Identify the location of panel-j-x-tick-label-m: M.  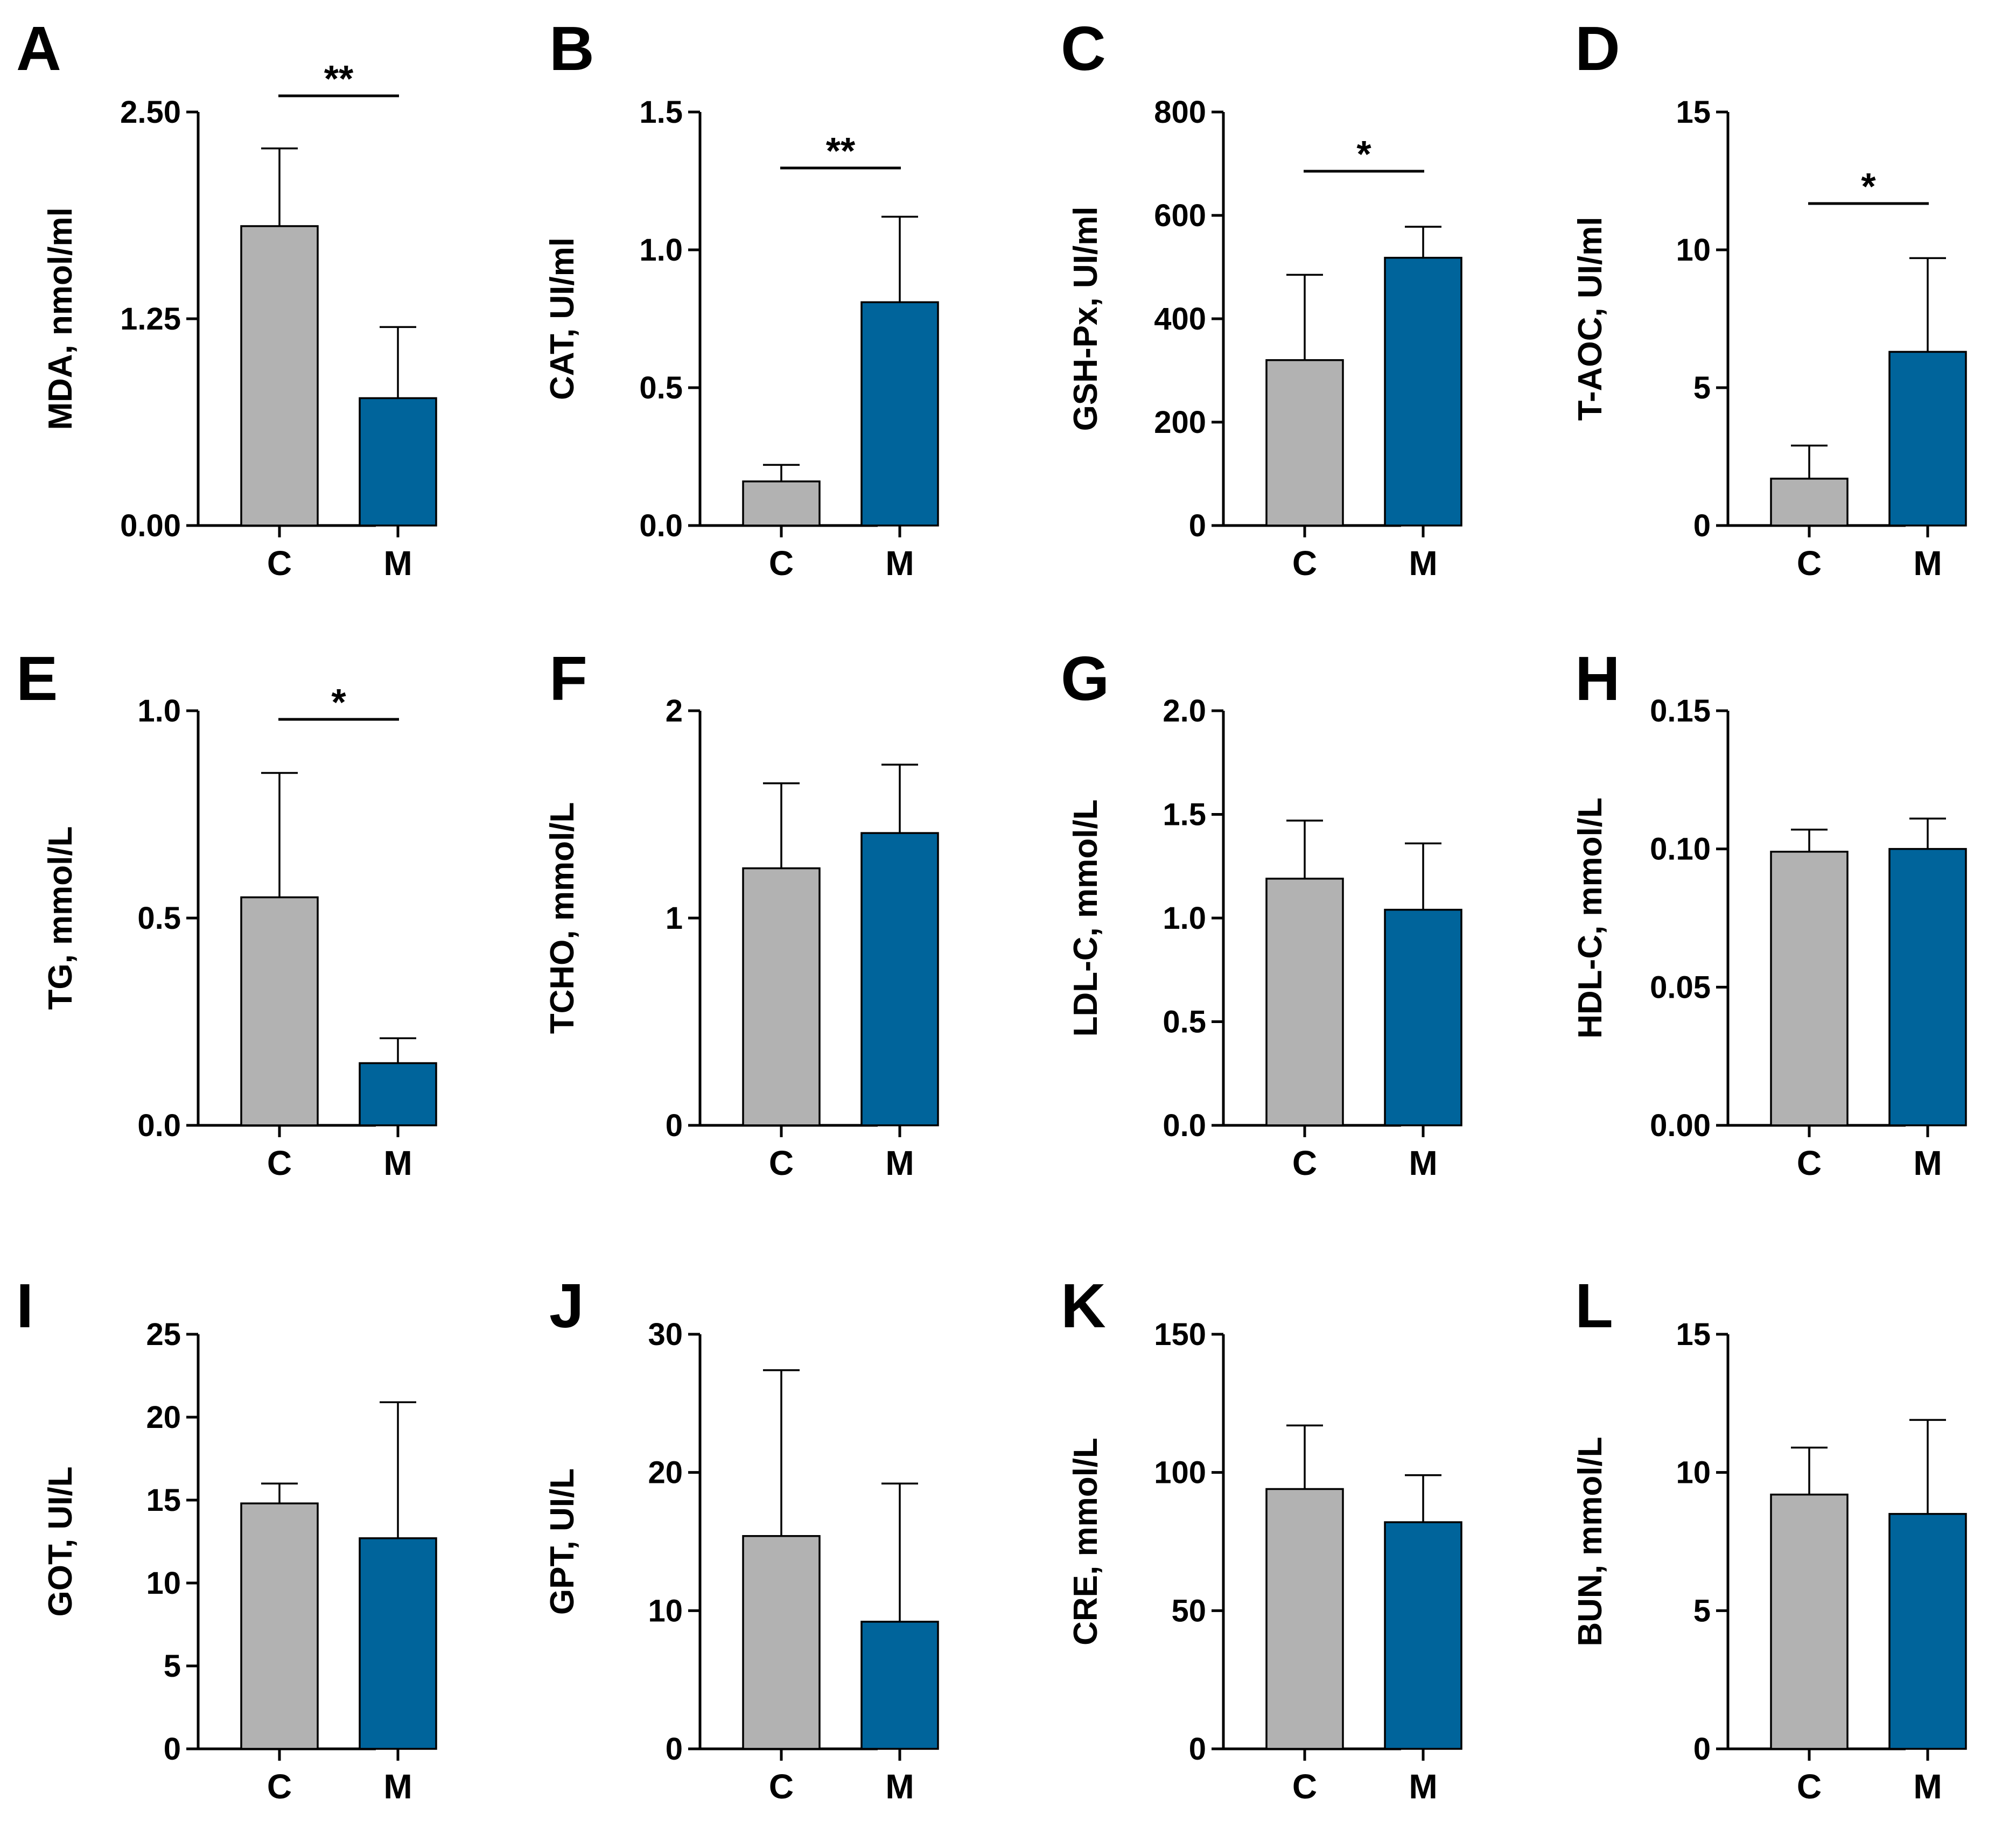
(899, 1787).